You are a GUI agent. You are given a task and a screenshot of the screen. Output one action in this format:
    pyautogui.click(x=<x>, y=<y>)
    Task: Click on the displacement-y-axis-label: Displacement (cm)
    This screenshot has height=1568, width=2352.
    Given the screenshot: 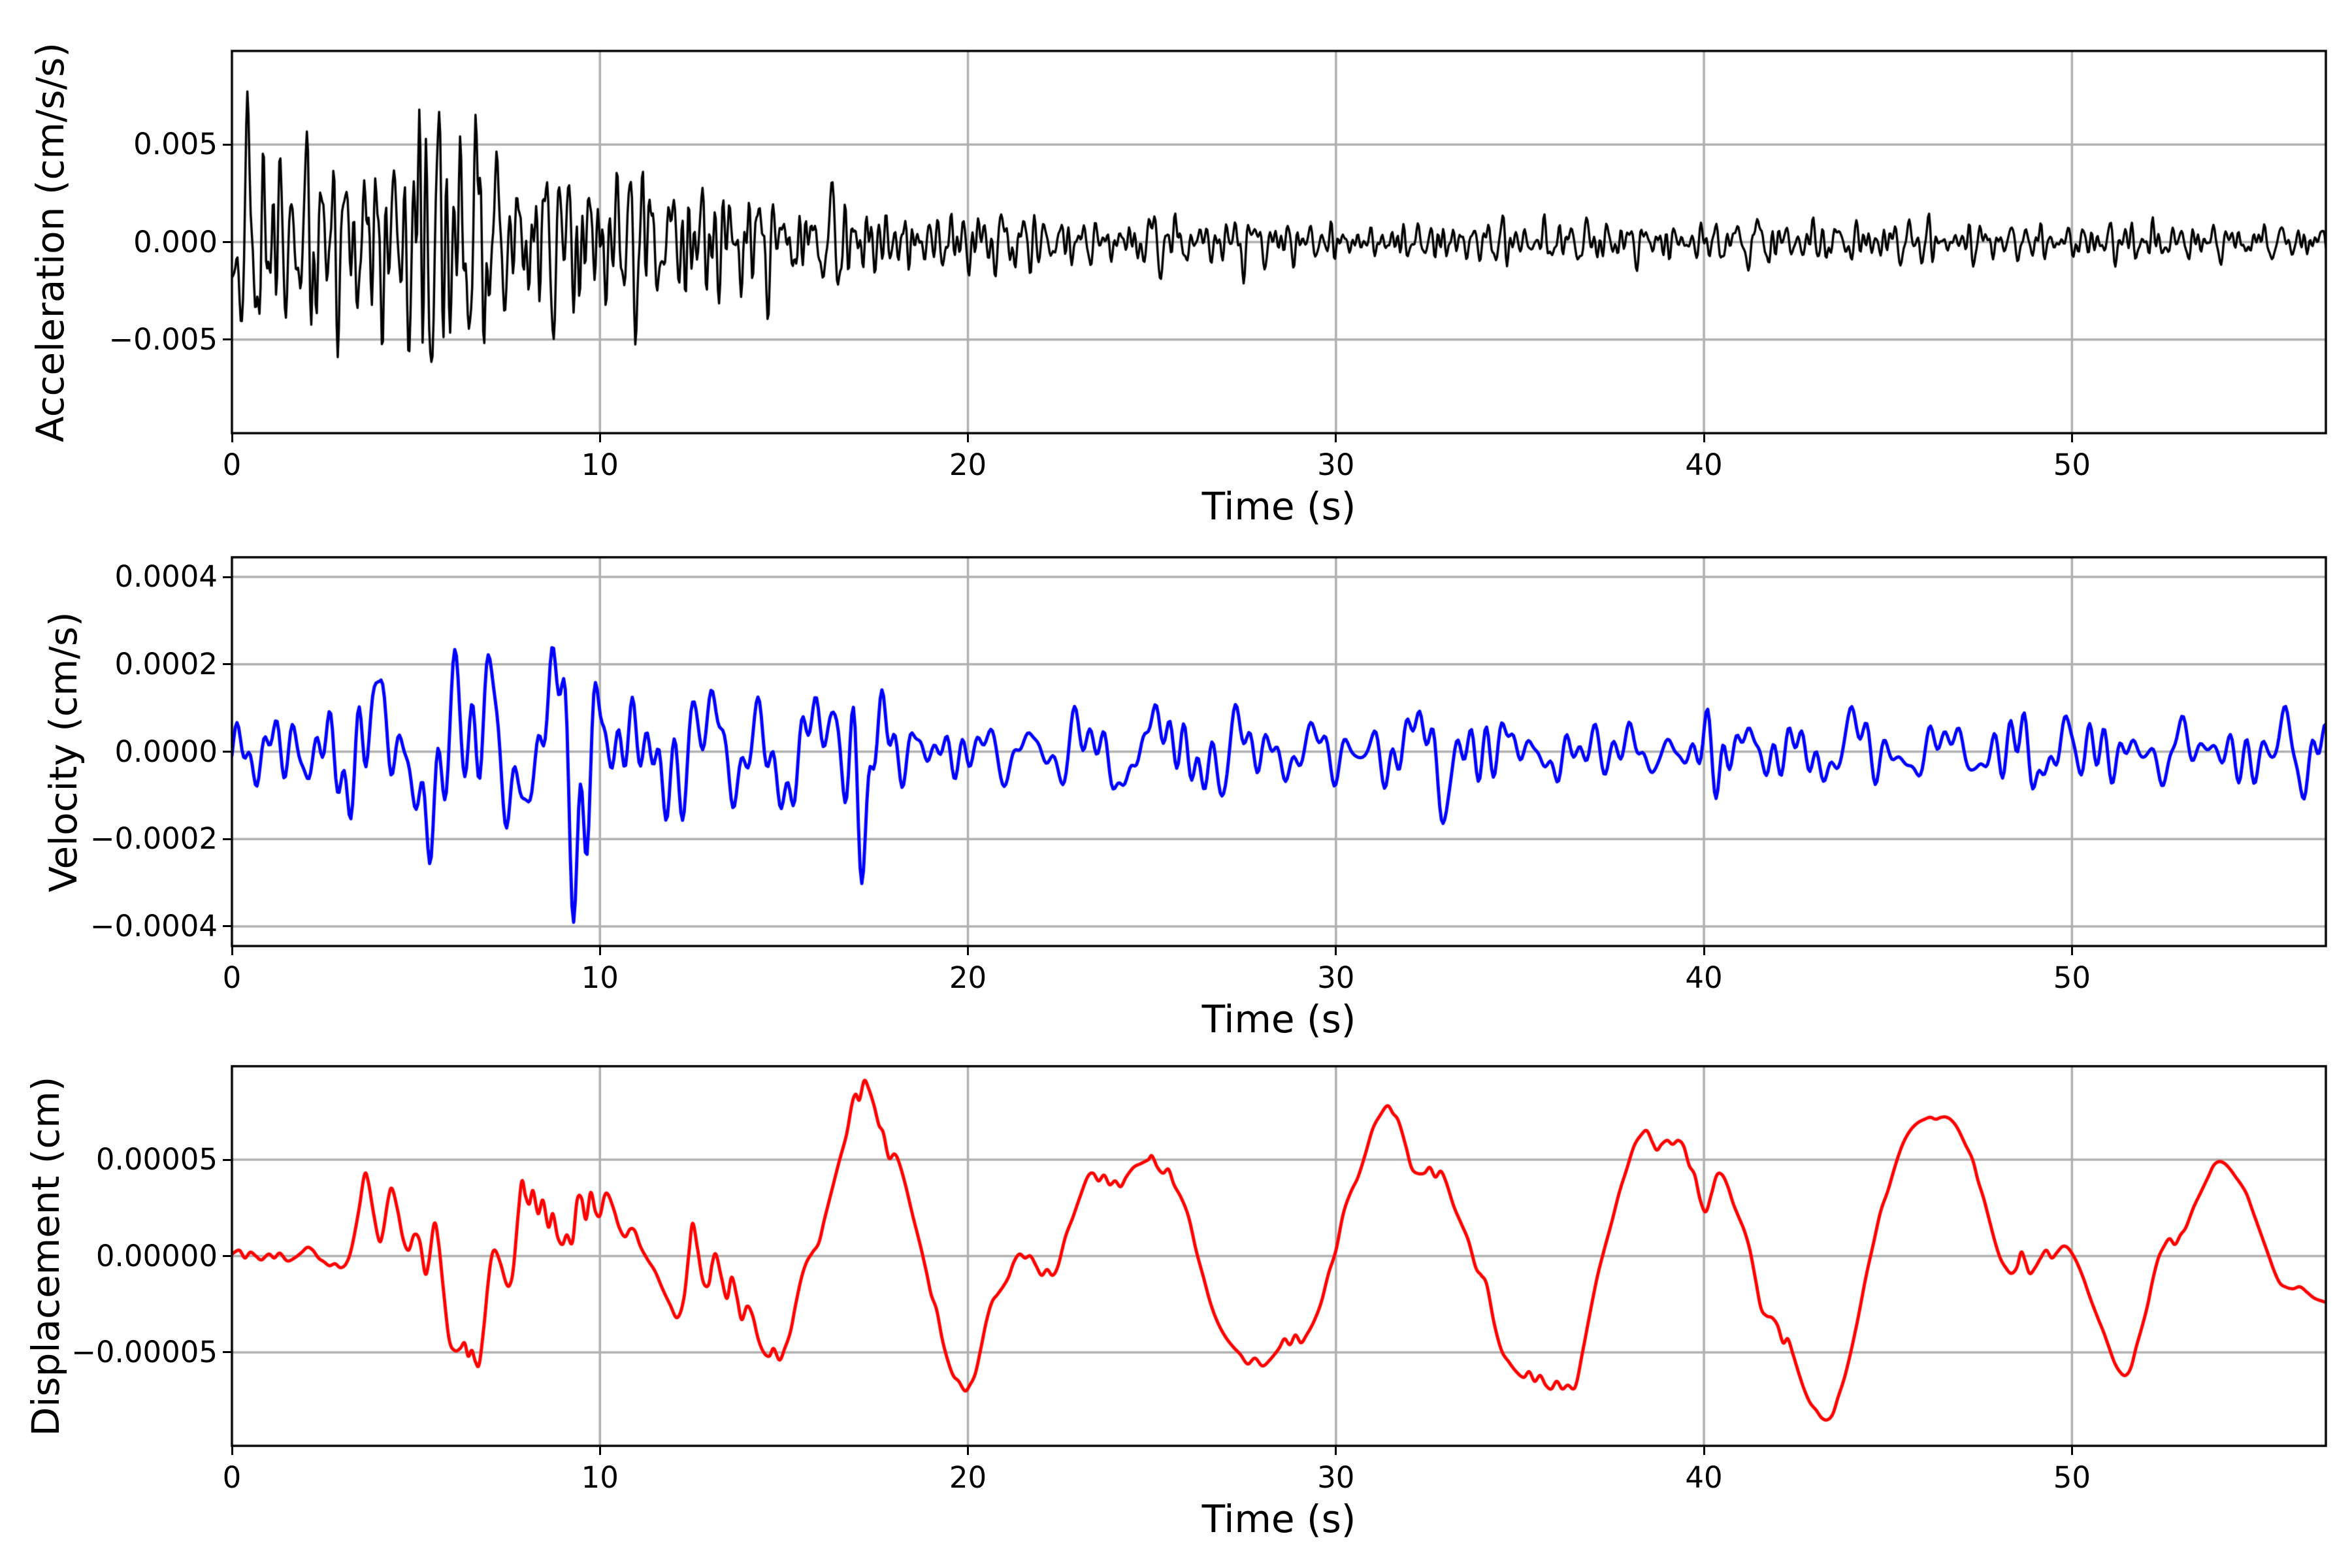 What is the action you would take?
    pyautogui.click(x=46, y=1256)
    